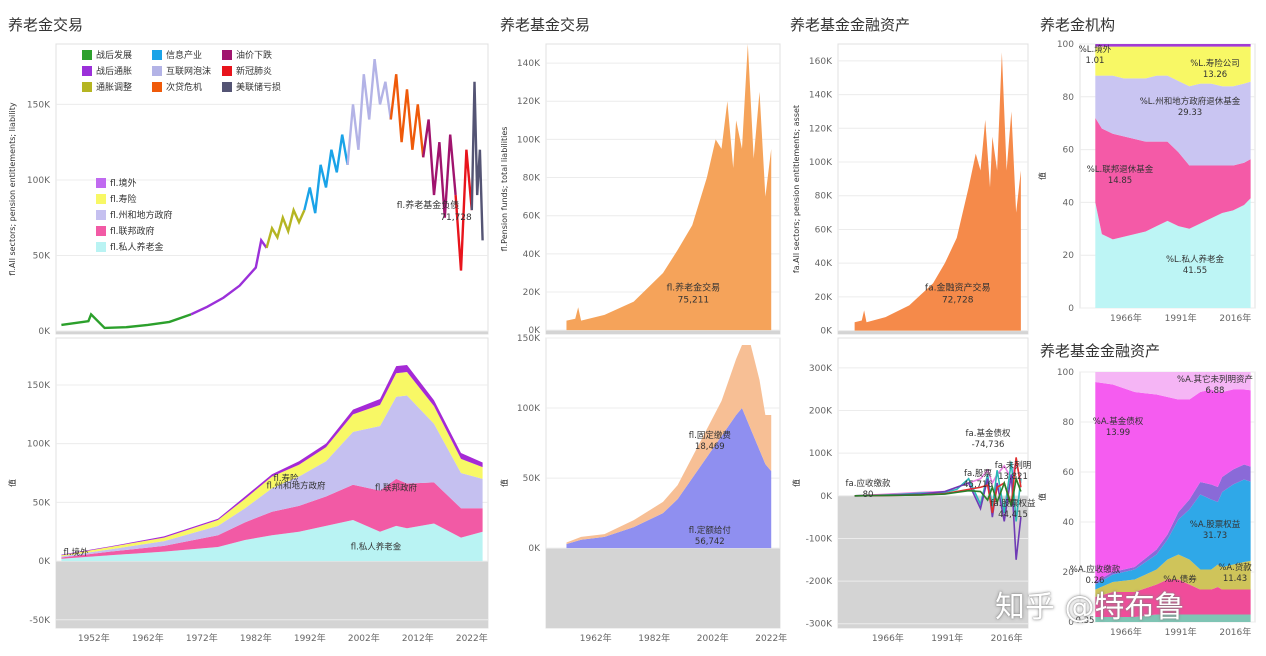  Describe the element at coordinates (1120, 169) in the screenshot. I see `area-label: %L.联邦退休基金` at that location.